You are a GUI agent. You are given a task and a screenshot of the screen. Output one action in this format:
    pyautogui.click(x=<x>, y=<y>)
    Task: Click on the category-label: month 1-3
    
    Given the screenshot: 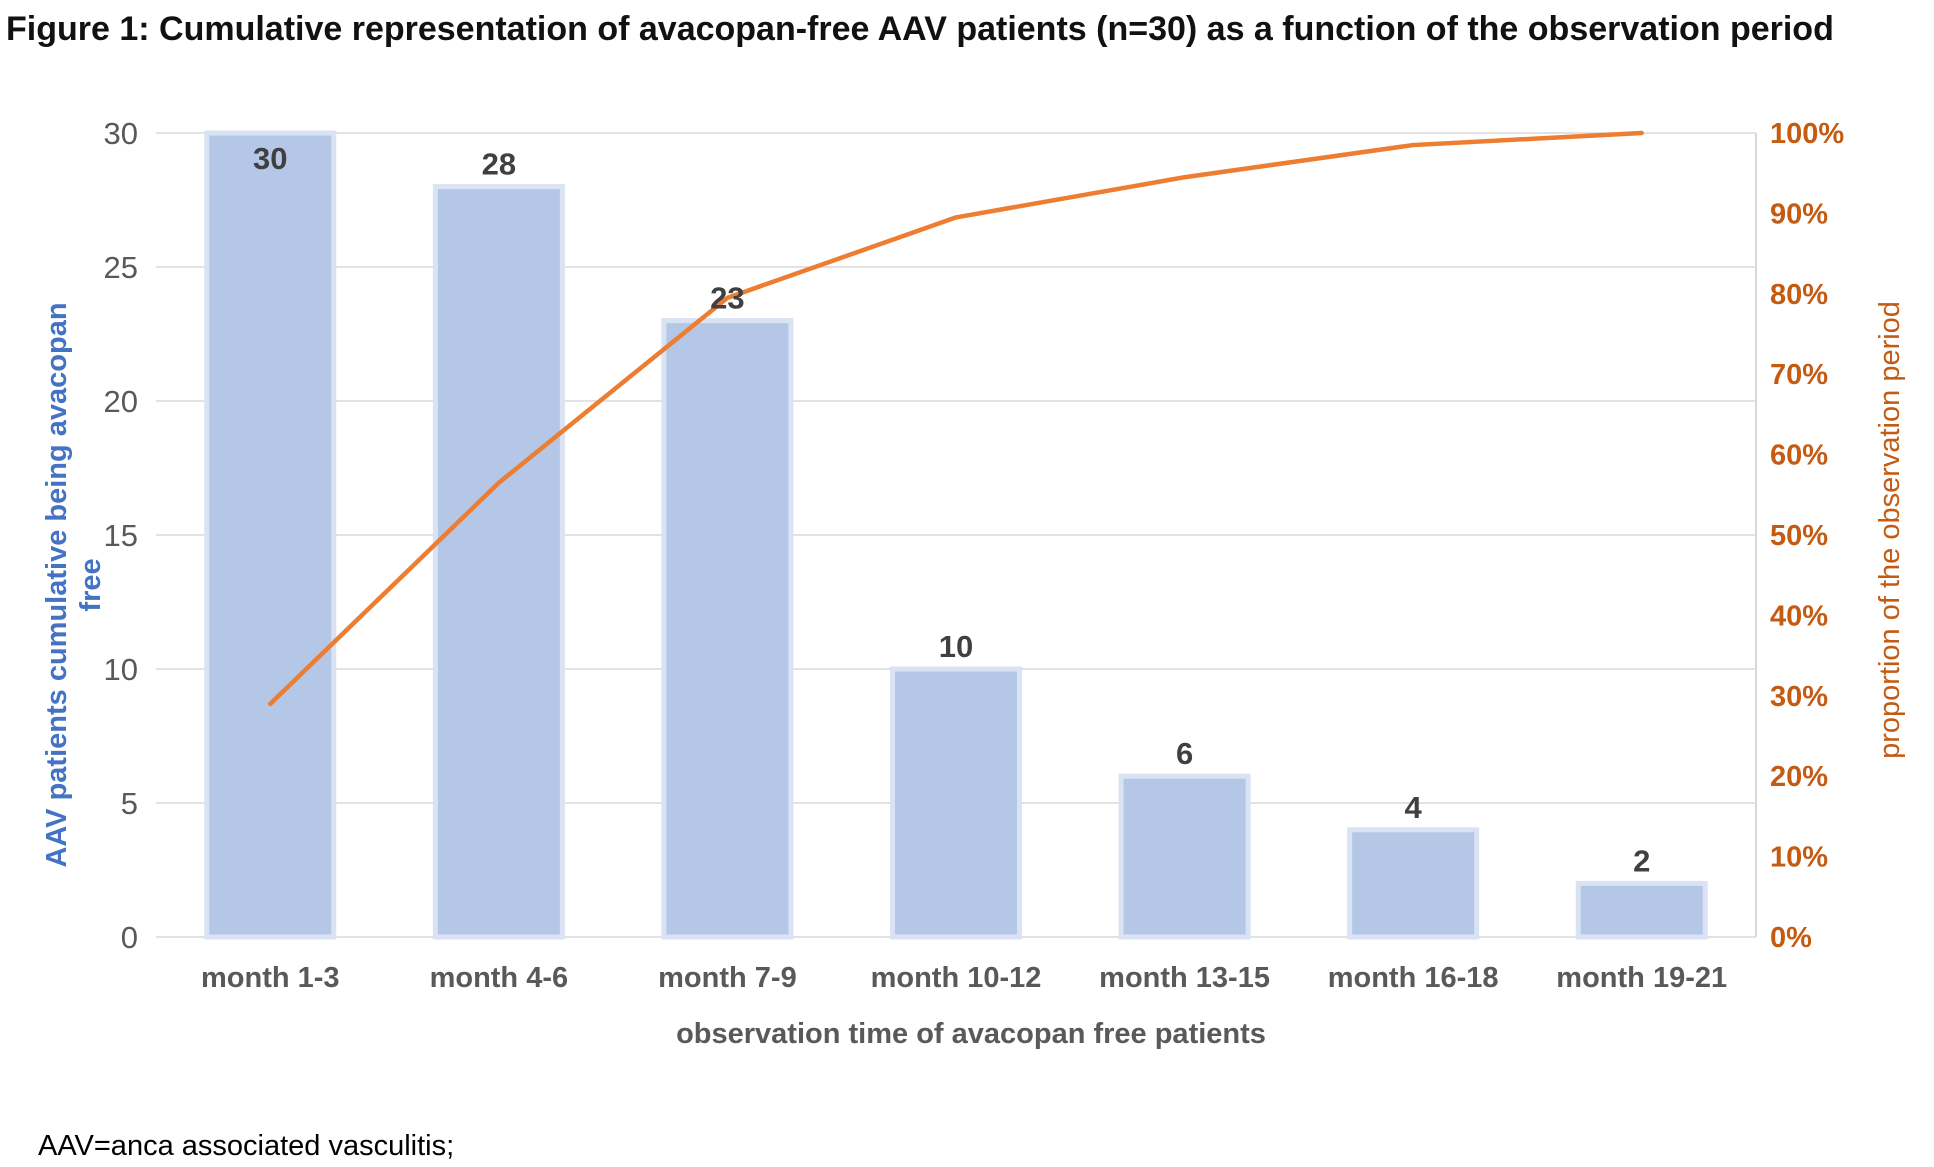 What is the action you would take?
    pyautogui.click(x=270, y=978)
    